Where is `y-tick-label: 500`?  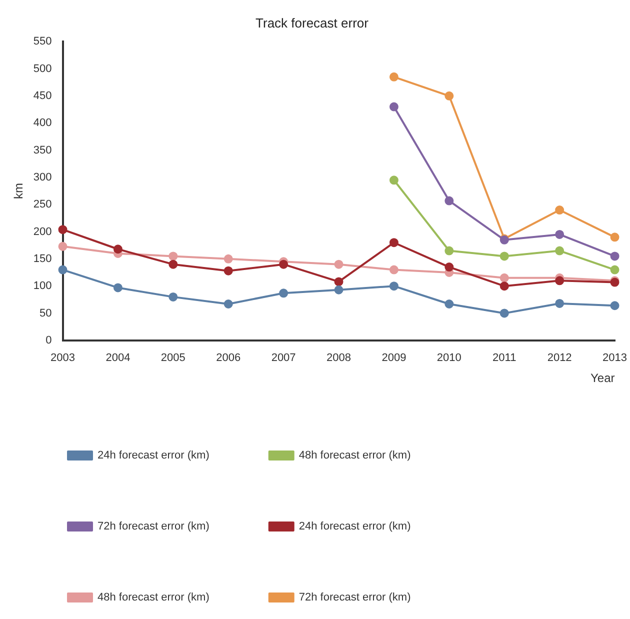
y-tick-label: 500 is located at coordinates (42, 68).